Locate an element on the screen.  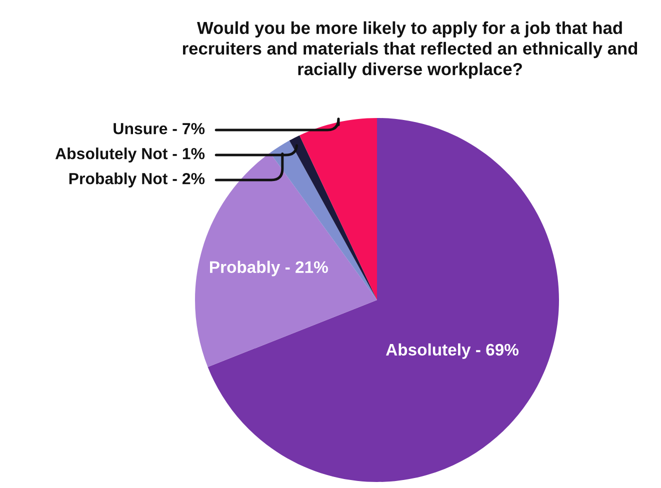
slice-label: Probably Not - 2% is located at coordinates (137, 180).